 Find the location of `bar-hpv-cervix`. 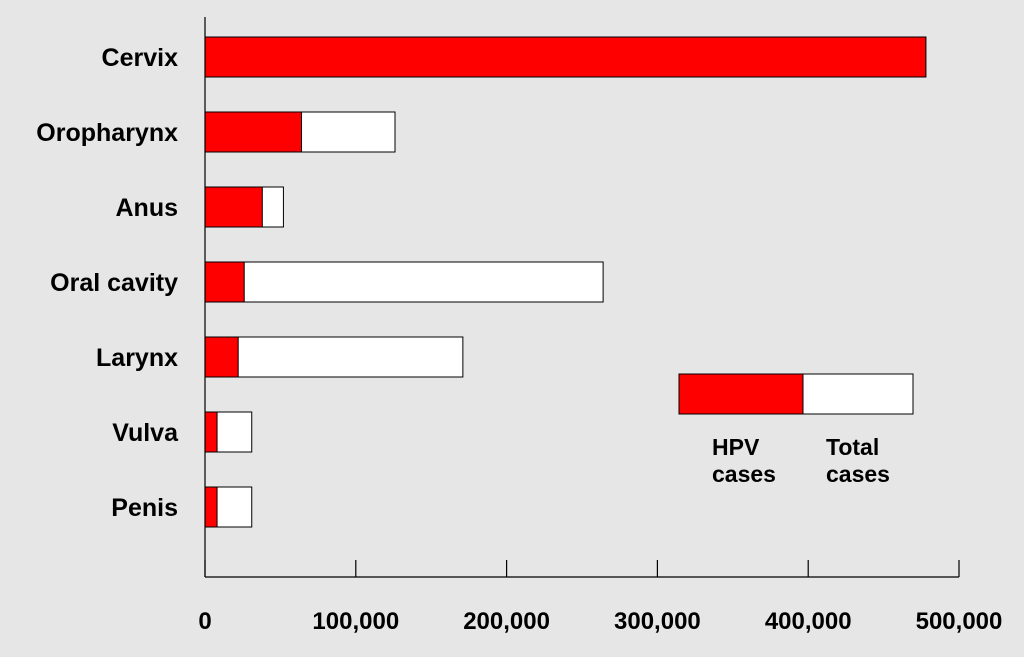

bar-hpv-cervix is located at coordinates (565, 57).